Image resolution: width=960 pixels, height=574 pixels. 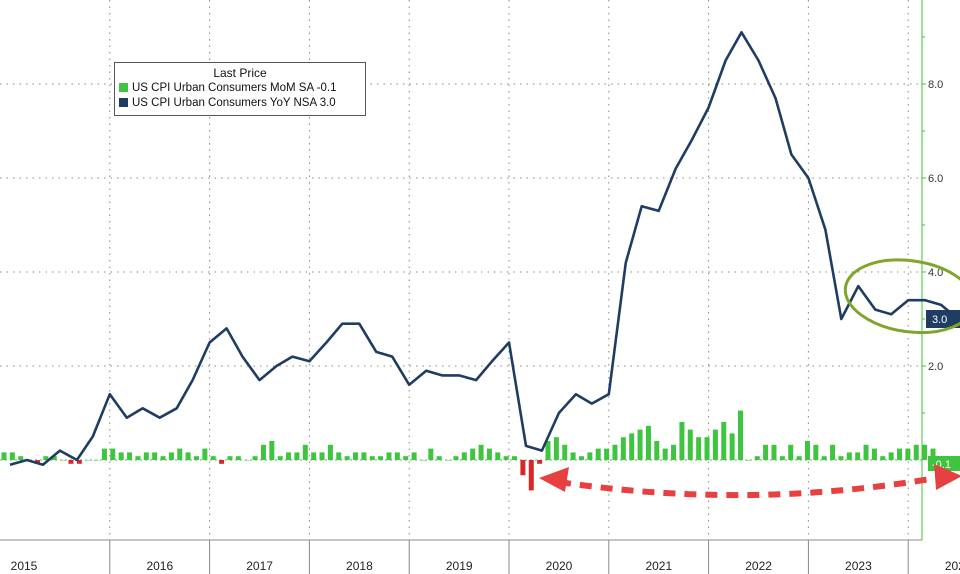 What do you see at coordinates (747, 487) in the screenshot?
I see `dashed-arrow-body` at bounding box center [747, 487].